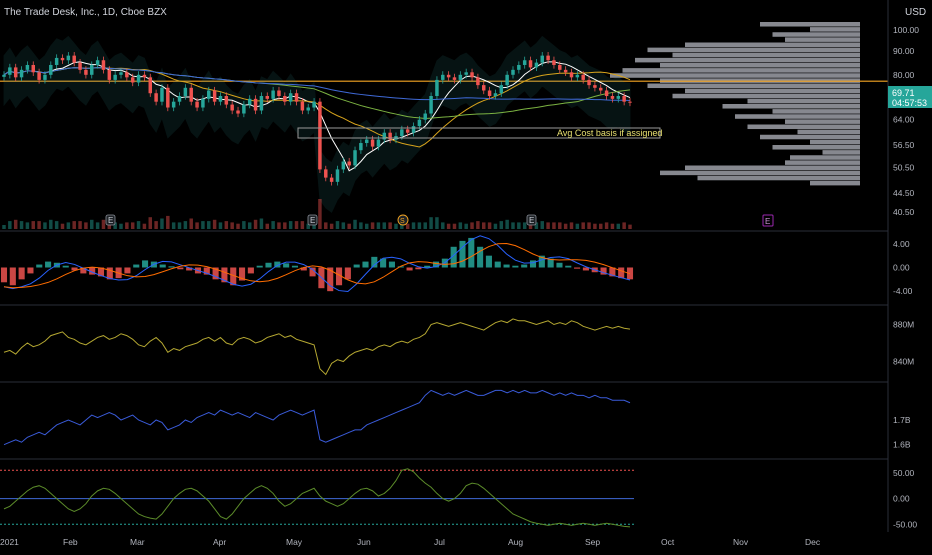 The width and height of the screenshot is (932, 555). What do you see at coordinates (479, 133) in the screenshot?
I see `avg-cost-annotation: Avg Cost basis if assigned` at bounding box center [479, 133].